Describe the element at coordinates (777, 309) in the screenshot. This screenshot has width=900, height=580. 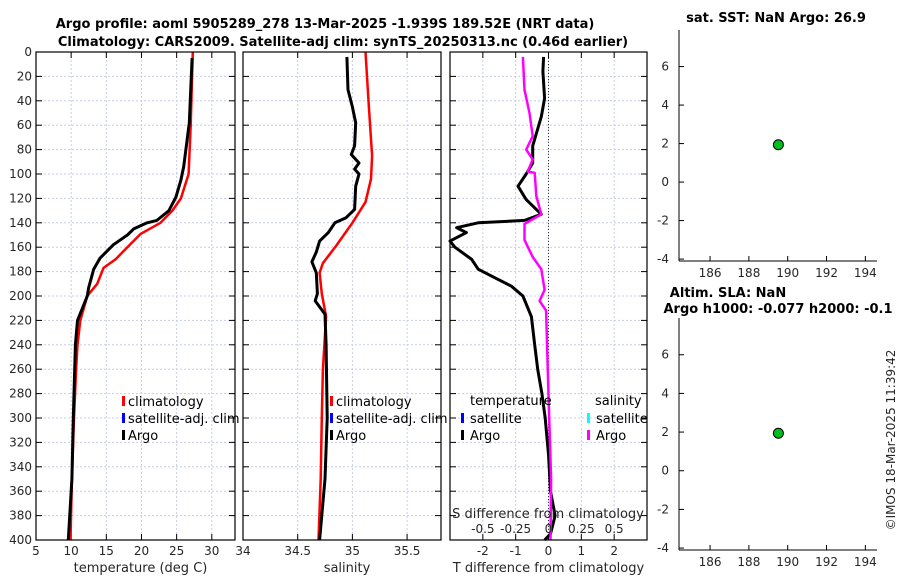
I see `panel-subtitle: Argo h1000: -0.077 h2000: -0.1` at that location.